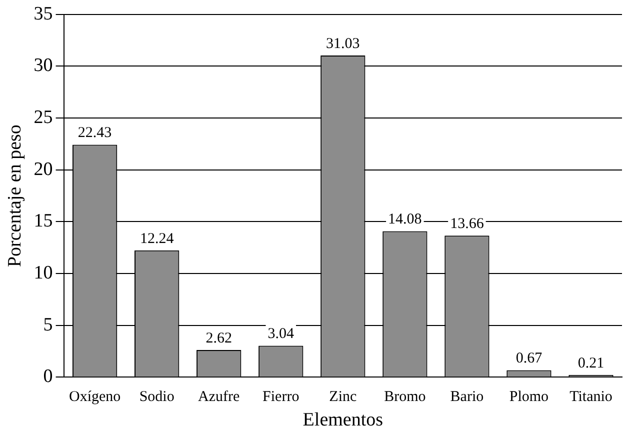 This screenshot has height=432, width=642. Describe the element at coordinates (157, 238) in the screenshot. I see `data-label: 12.24` at that location.